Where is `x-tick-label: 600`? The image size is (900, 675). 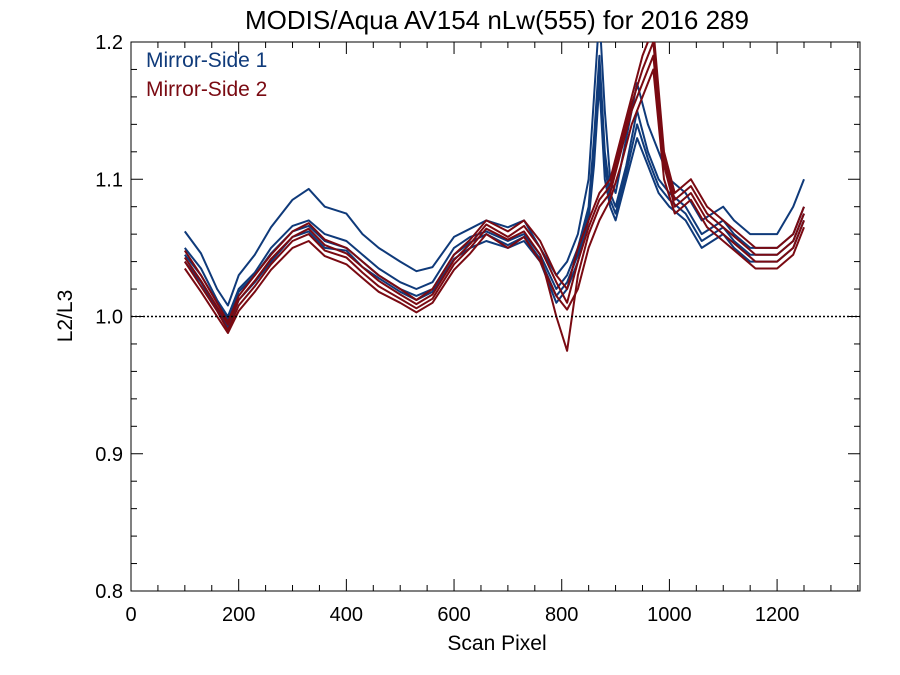 x-tick-label: 600 is located at coordinates (453, 615).